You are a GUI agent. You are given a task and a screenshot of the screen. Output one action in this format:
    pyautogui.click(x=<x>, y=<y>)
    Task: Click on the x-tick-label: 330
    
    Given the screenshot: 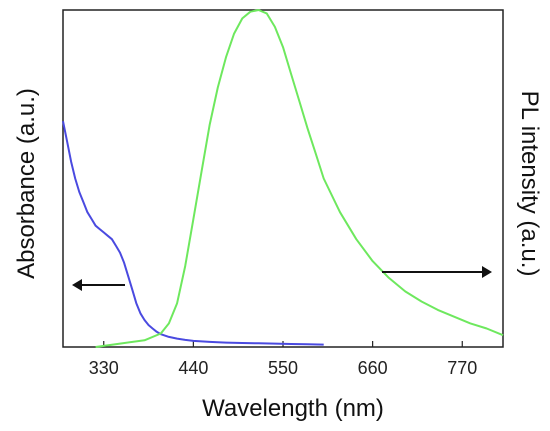 What is the action you would take?
    pyautogui.click(x=104, y=368)
    